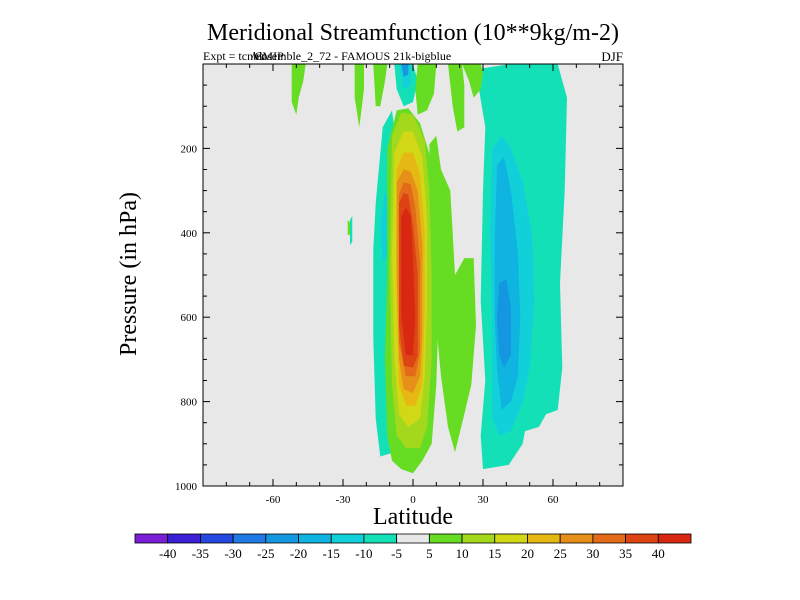 This screenshot has width=800, height=600. Describe the element at coordinates (413, 500) in the screenshot. I see `x-tick-label: 0` at that location.